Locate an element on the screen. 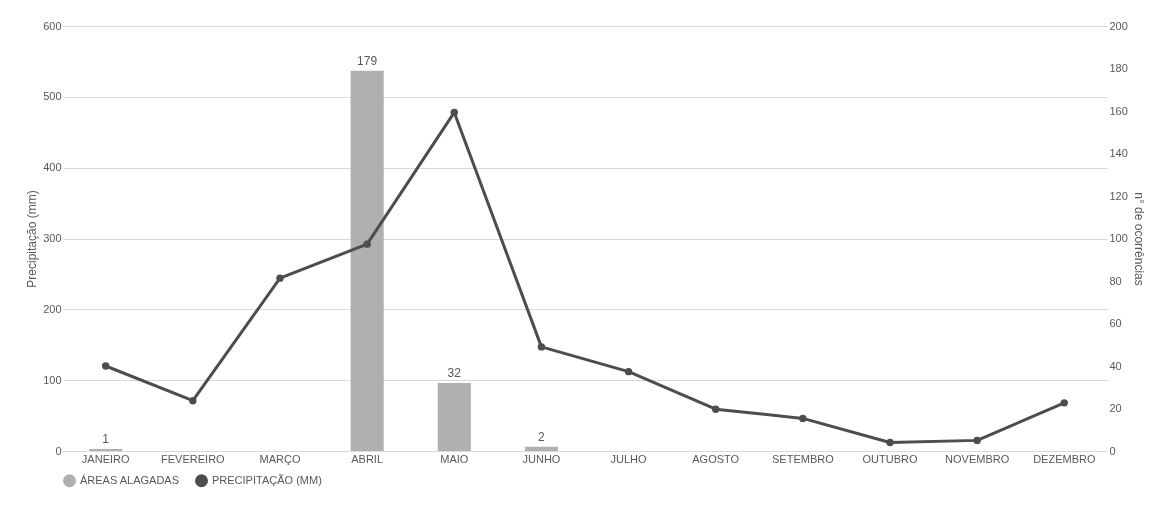 Image resolution: width=1170 pixels, height=506 pixels. data-label: 1 is located at coordinates (106, 438).